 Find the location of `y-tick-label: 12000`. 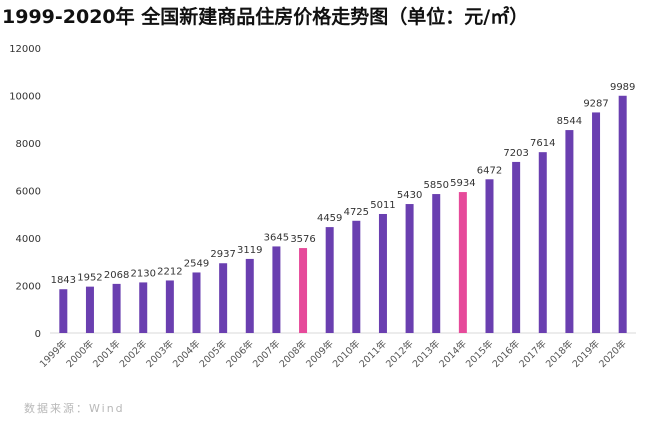

y-tick-label: 12000 is located at coordinates (25, 49).